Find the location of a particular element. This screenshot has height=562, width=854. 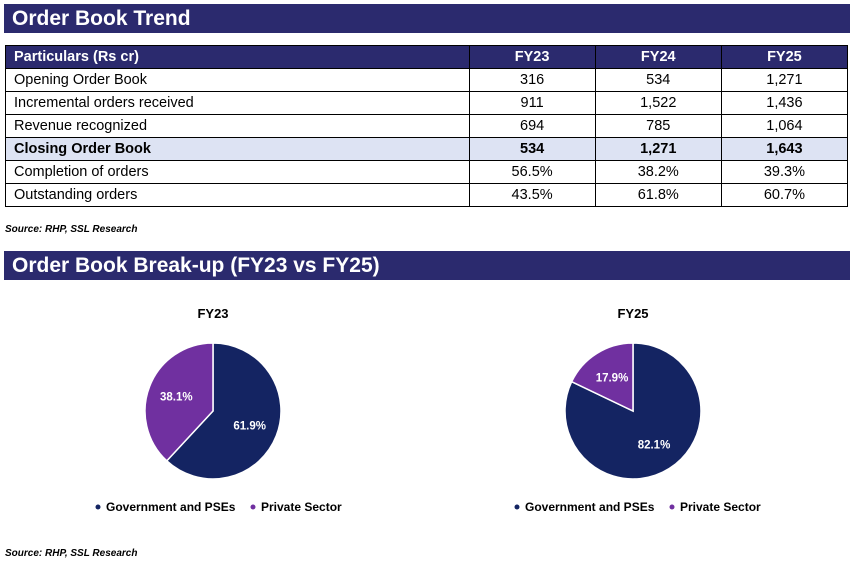

row-label: Completion of orders is located at coordinates (237, 172).